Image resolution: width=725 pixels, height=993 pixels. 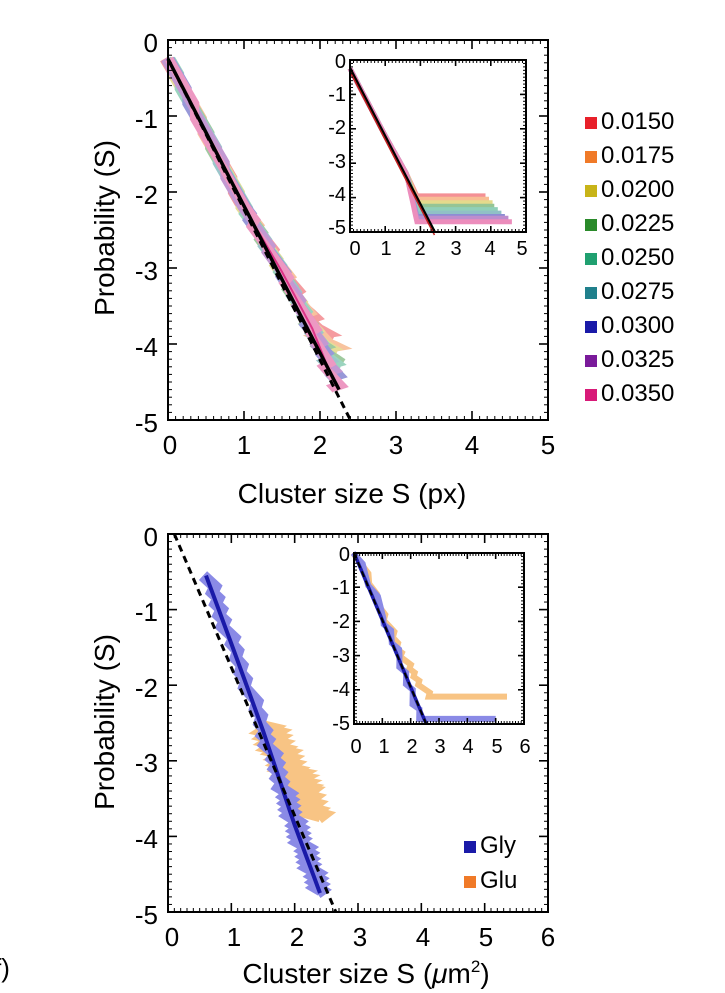 I want to click on panel-corner-label: f), so click(x=5, y=968).